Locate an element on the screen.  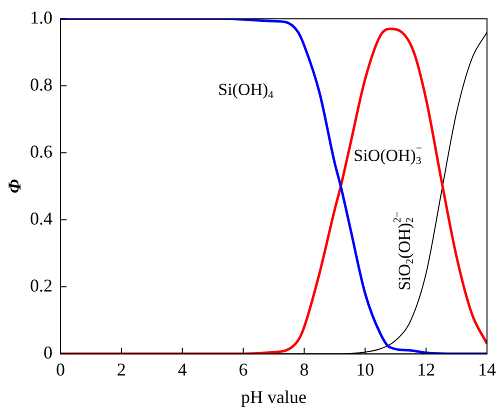
x-tick-label: 4 is located at coordinates (182, 369).